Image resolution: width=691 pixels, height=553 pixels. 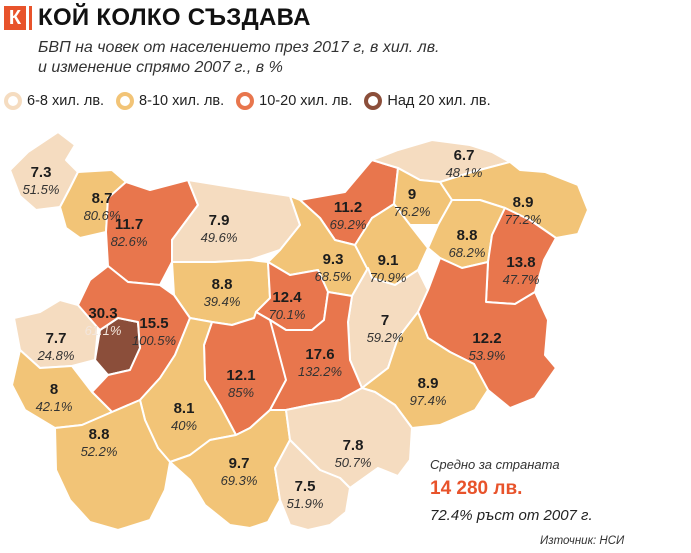 What do you see at coordinates (476, 488) in the screenshot?
I see `national-average-value: 14 280 лв.` at bounding box center [476, 488].